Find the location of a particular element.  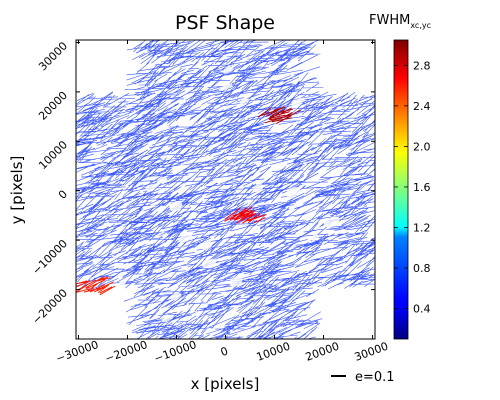

x-tick-label: 10000 is located at coordinates (273, 352).